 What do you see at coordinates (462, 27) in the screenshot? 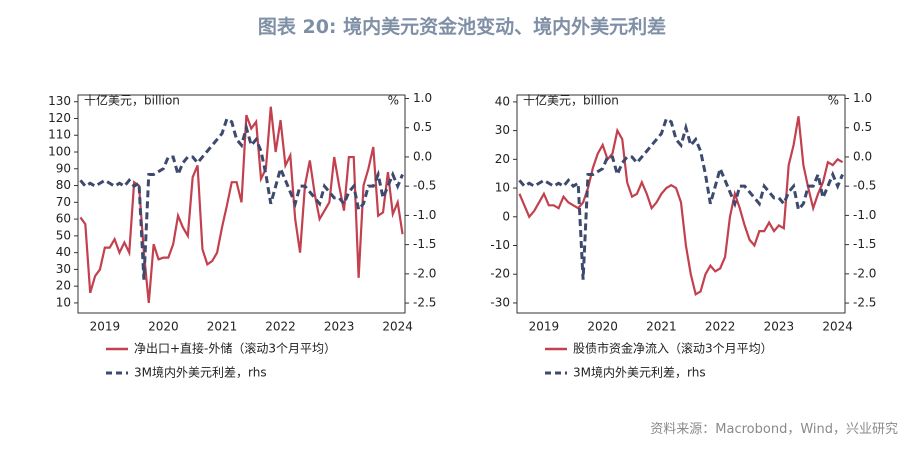
I see `title: 图表 20: 境内美元资金池变动、境内外美元利差` at bounding box center [462, 27].